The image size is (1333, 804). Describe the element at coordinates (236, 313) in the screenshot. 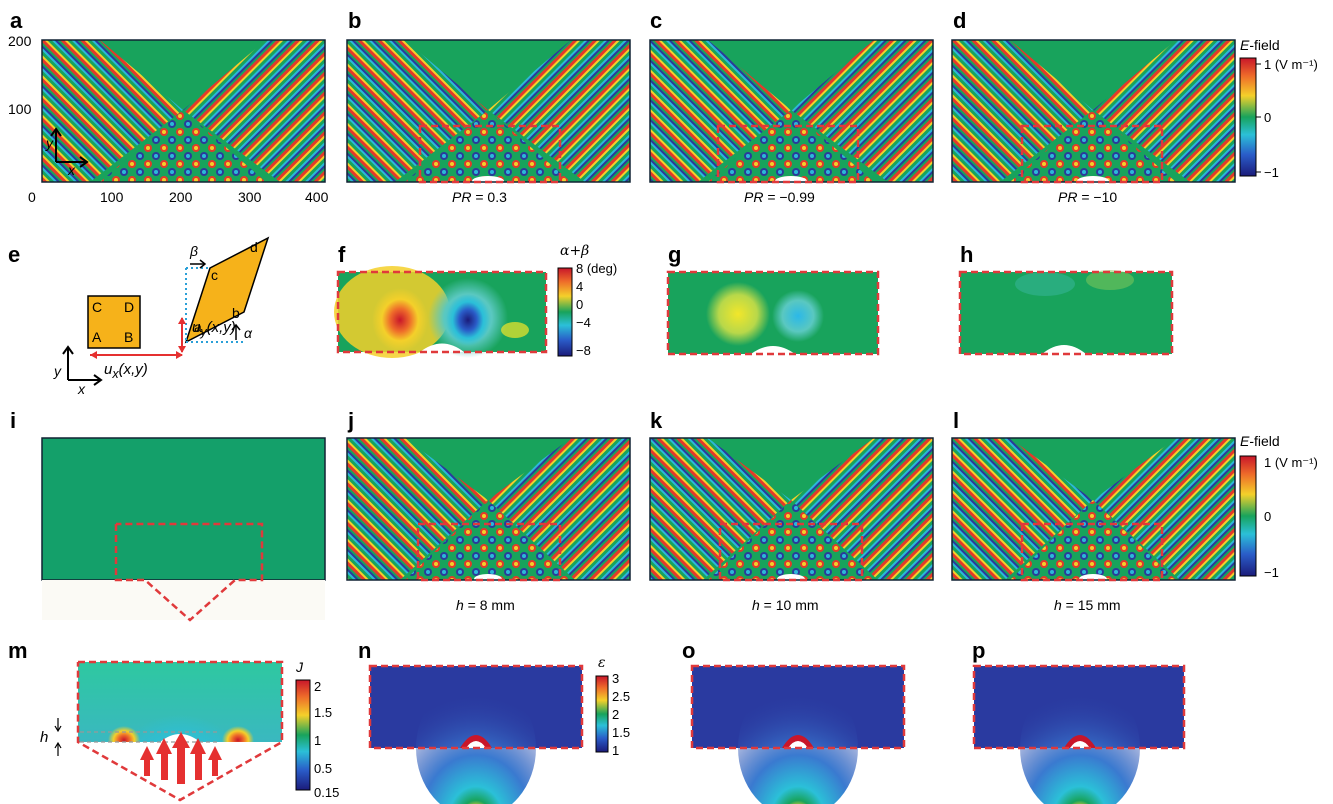

I see `e-corner-b: b` at that location.